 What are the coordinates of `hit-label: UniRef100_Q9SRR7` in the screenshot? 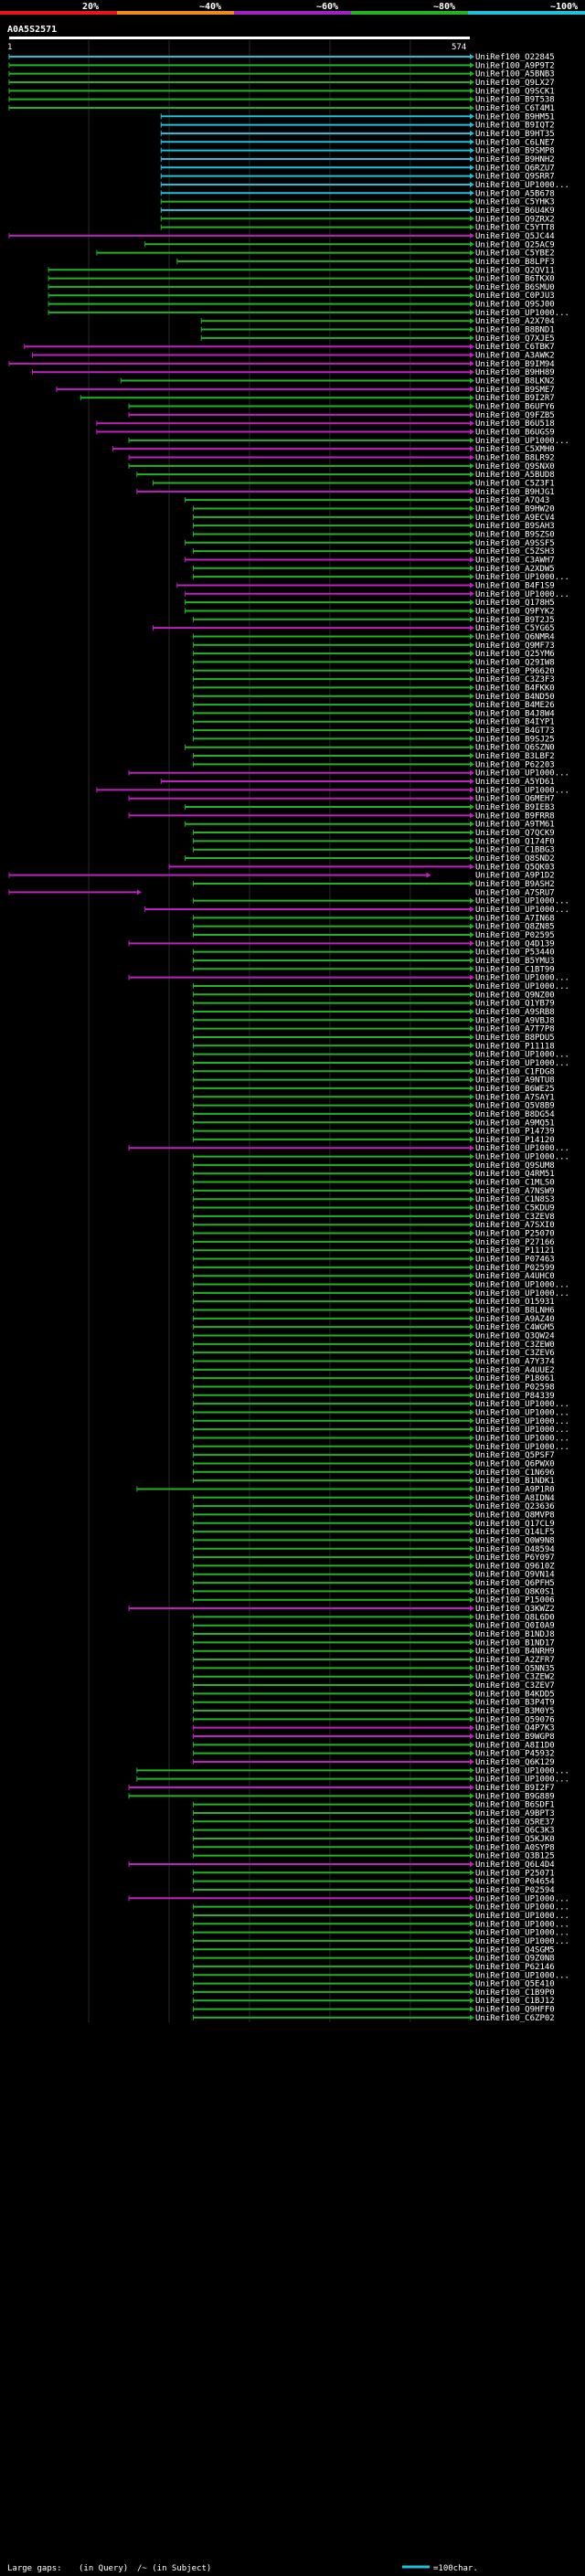 It's located at (515, 177).